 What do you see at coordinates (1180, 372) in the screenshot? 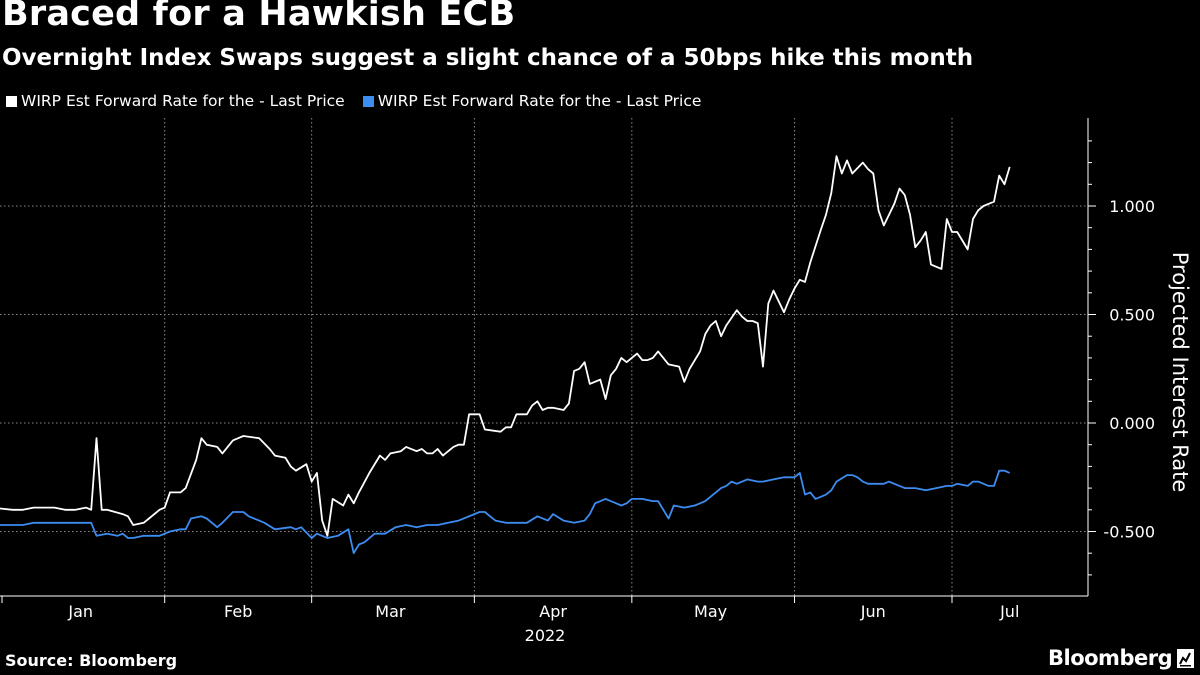
I see `y-axis-title: Projected Interest Rate` at bounding box center [1180, 372].